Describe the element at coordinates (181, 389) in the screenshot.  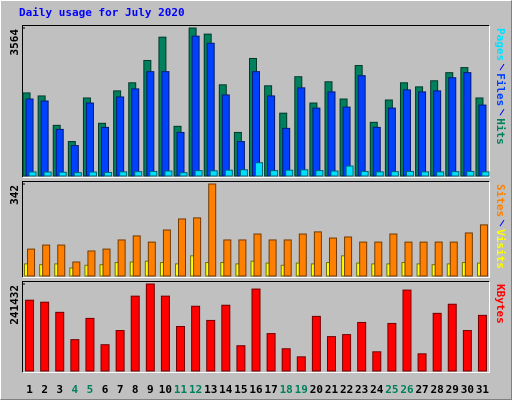
I see `x-tick-label: 11` at that location.